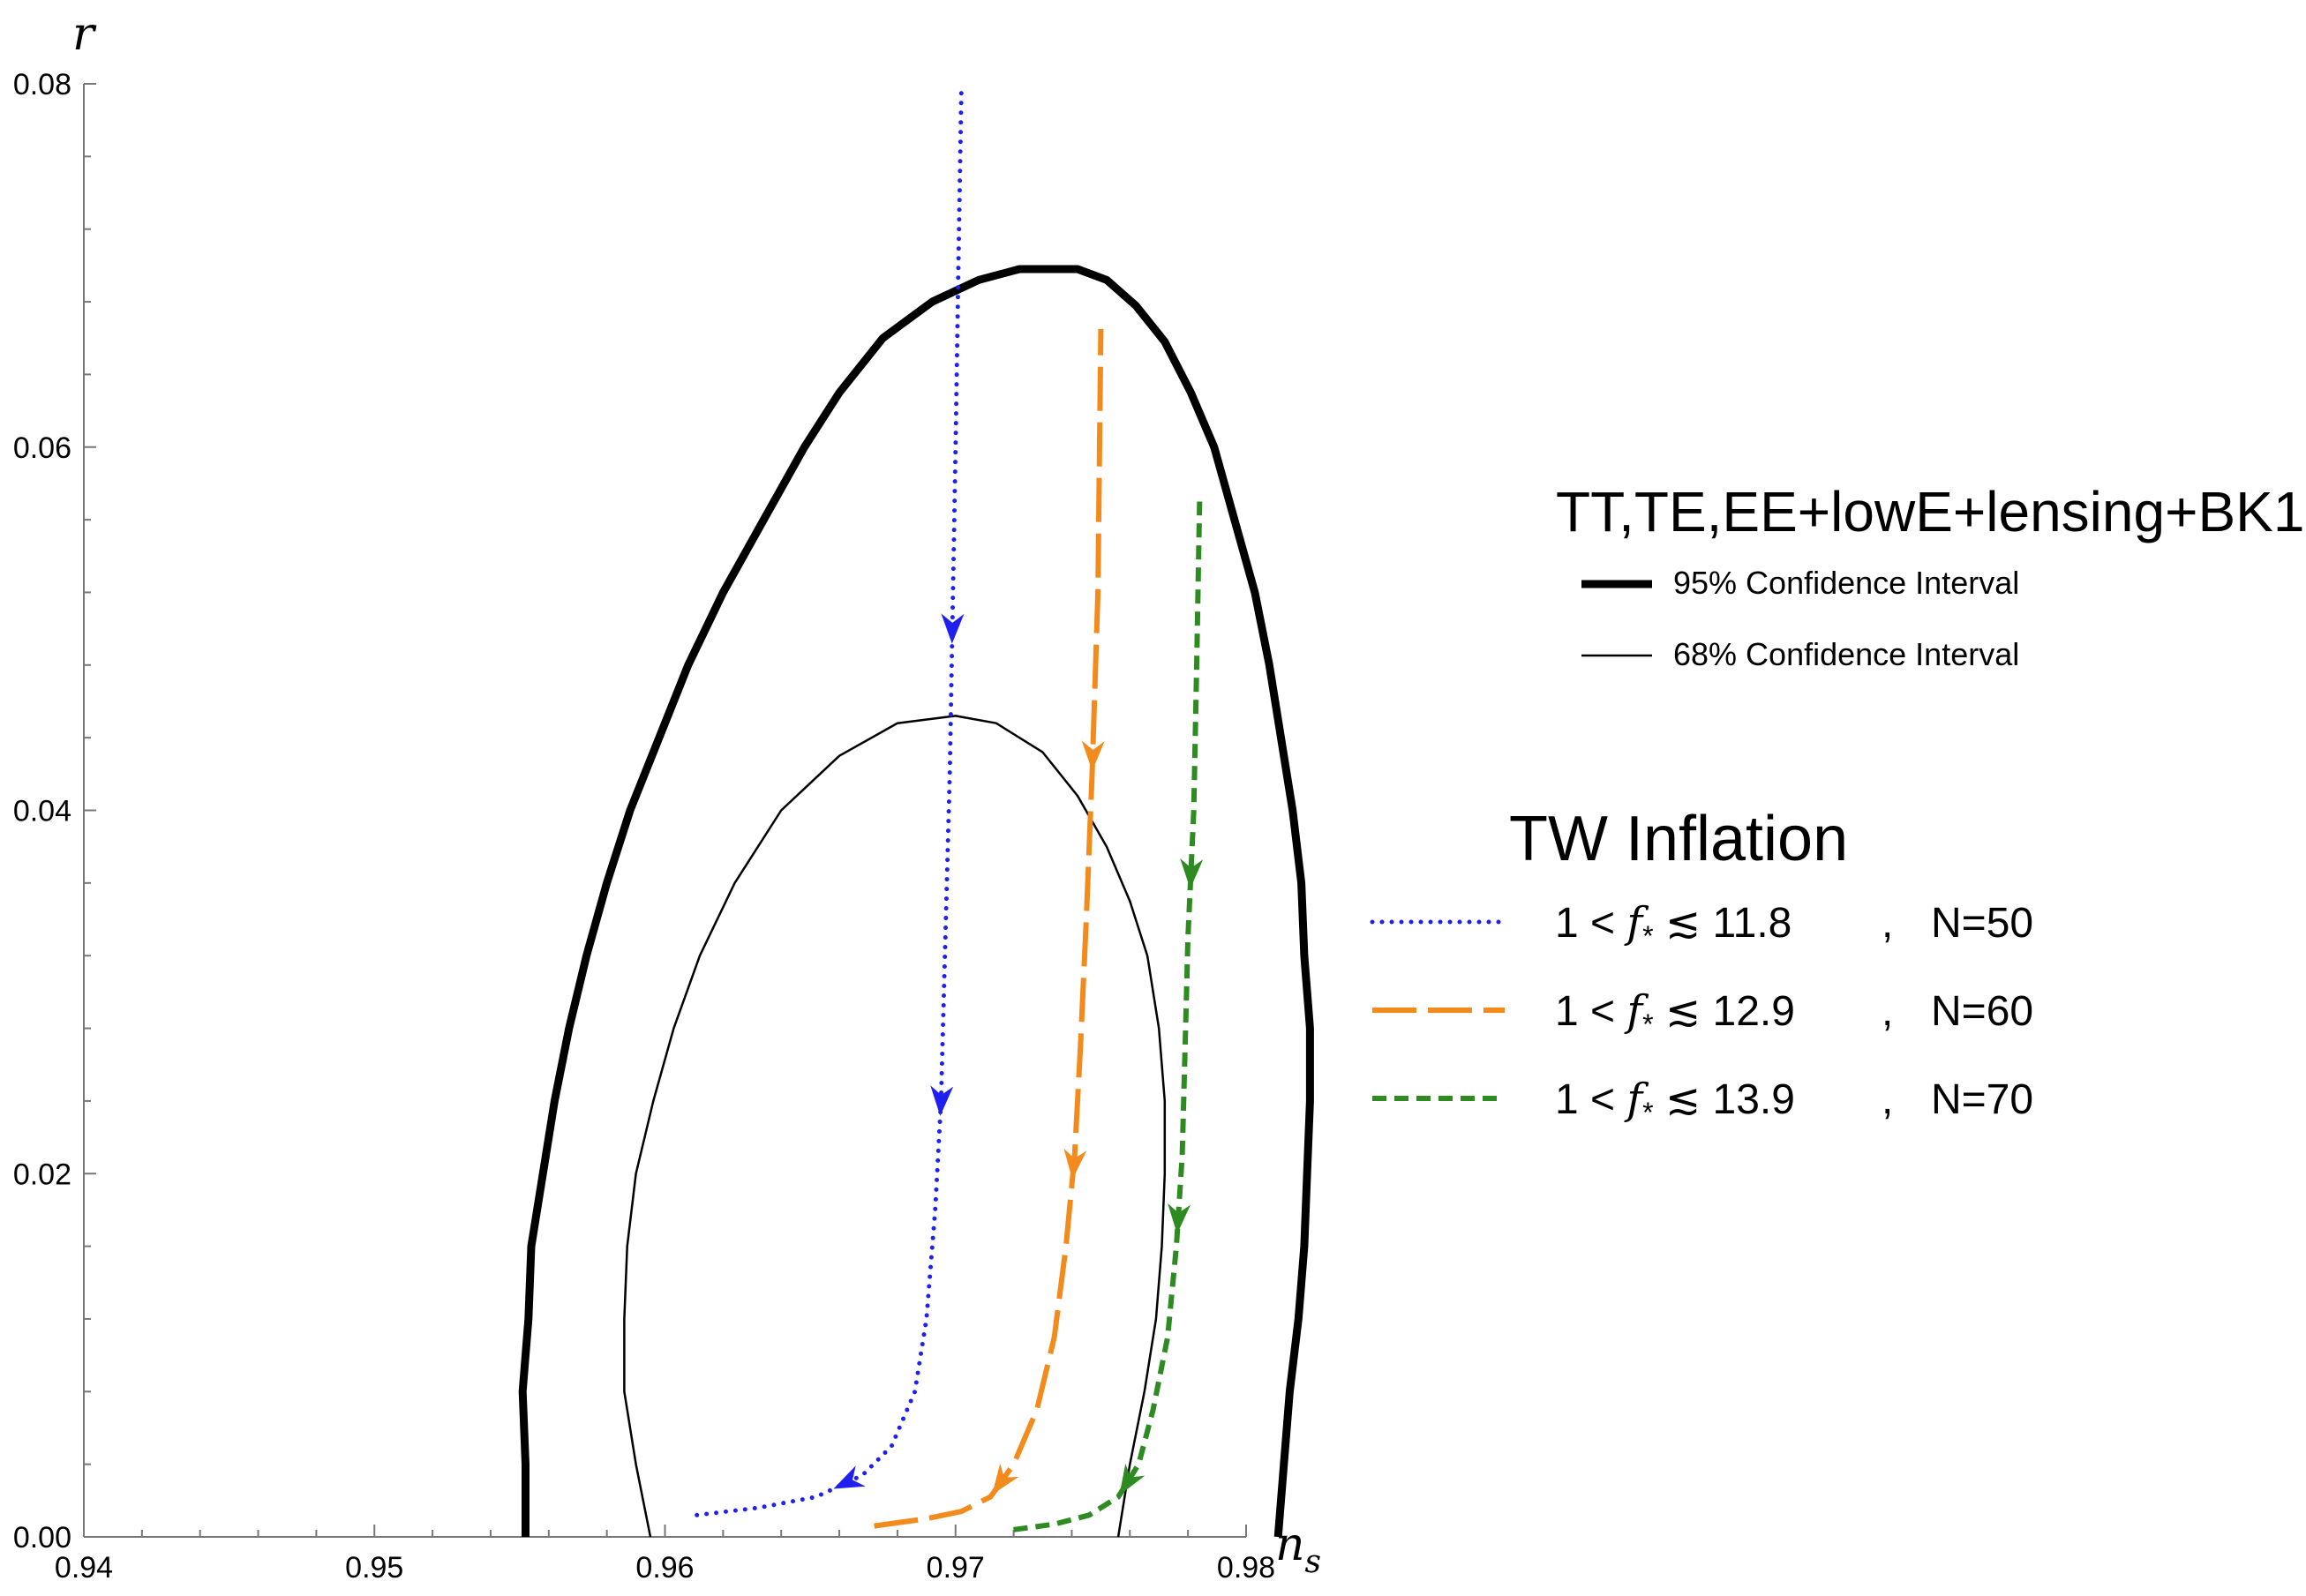 This screenshot has width=2306, height=1596. Describe the element at coordinates (84, 1568) in the screenshot. I see `x-tick-label: 0.94` at that location.